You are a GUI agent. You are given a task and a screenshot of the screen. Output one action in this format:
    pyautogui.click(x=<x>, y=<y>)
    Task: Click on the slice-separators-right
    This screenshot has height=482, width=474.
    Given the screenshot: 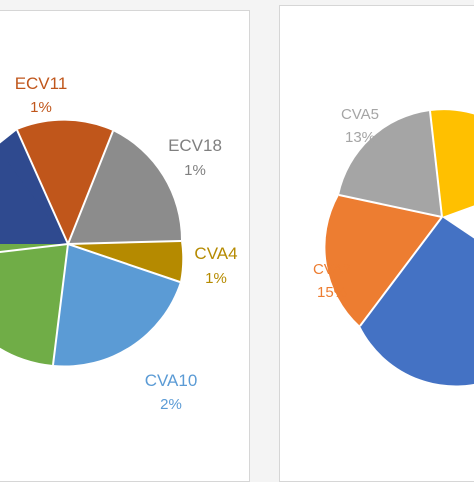 What is the action you would take?
    pyautogui.click(x=390, y=218)
    